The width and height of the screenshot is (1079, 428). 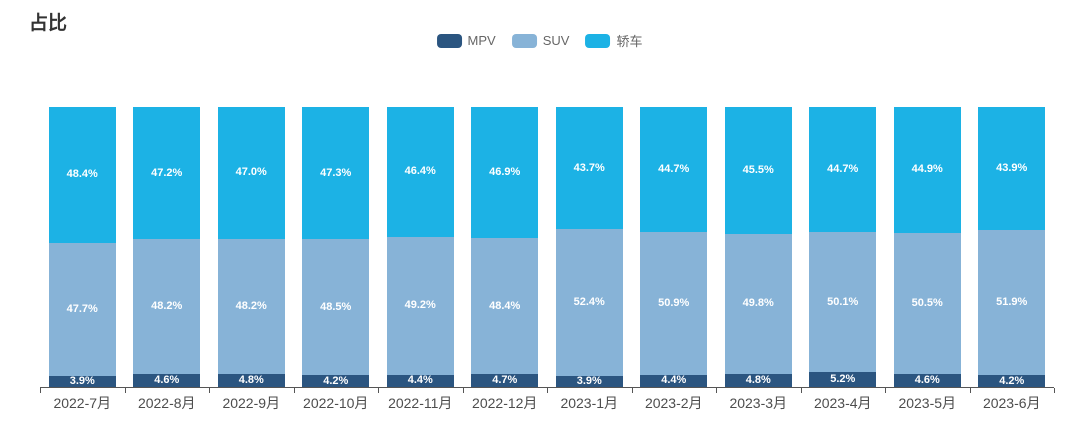 What do you see at coordinates (336, 403) in the screenshot?
I see `x-axis-label: 2022-10月` at bounding box center [336, 403].